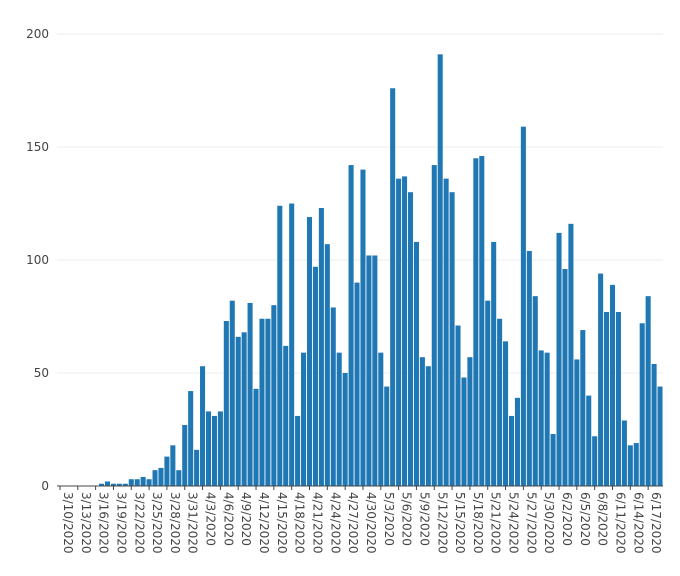  Describe the element at coordinates (603, 519) in the screenshot. I see `x-tick-label: 6/8/2020` at that location.